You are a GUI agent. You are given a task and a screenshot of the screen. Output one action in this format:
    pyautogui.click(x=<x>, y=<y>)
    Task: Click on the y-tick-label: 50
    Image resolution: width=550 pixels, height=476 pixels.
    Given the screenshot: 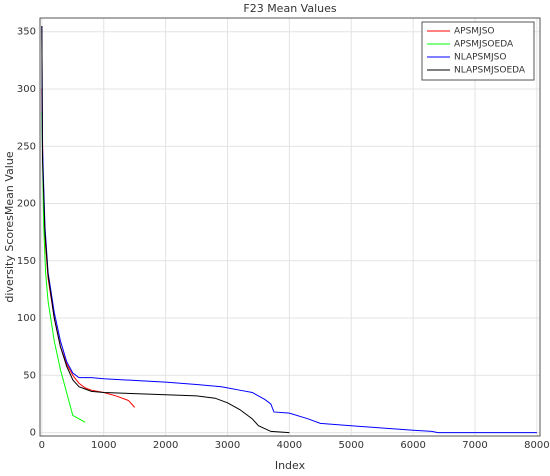 What is the action you would take?
    pyautogui.click(x=29, y=375)
    